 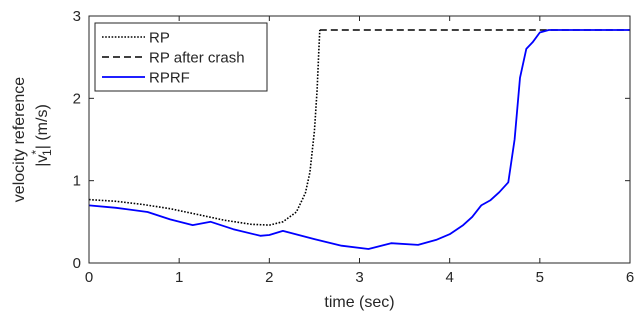 I want to click on x-tick-label: 0, so click(x=89, y=277).